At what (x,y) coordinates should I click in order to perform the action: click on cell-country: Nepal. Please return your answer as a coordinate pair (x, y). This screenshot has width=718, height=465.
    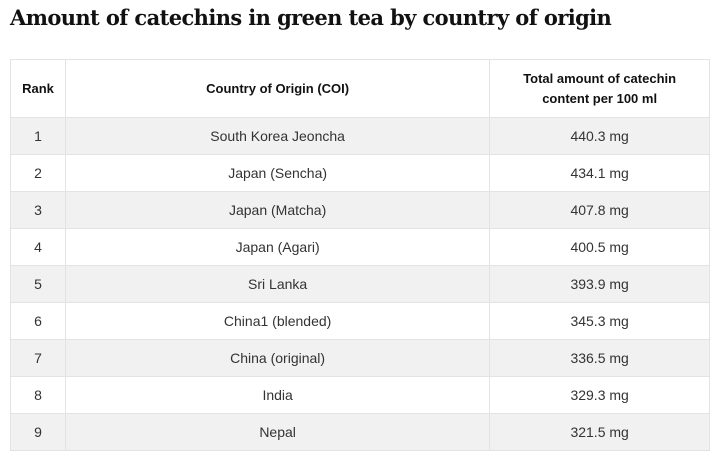
    Looking at the image, I should click on (277, 432).